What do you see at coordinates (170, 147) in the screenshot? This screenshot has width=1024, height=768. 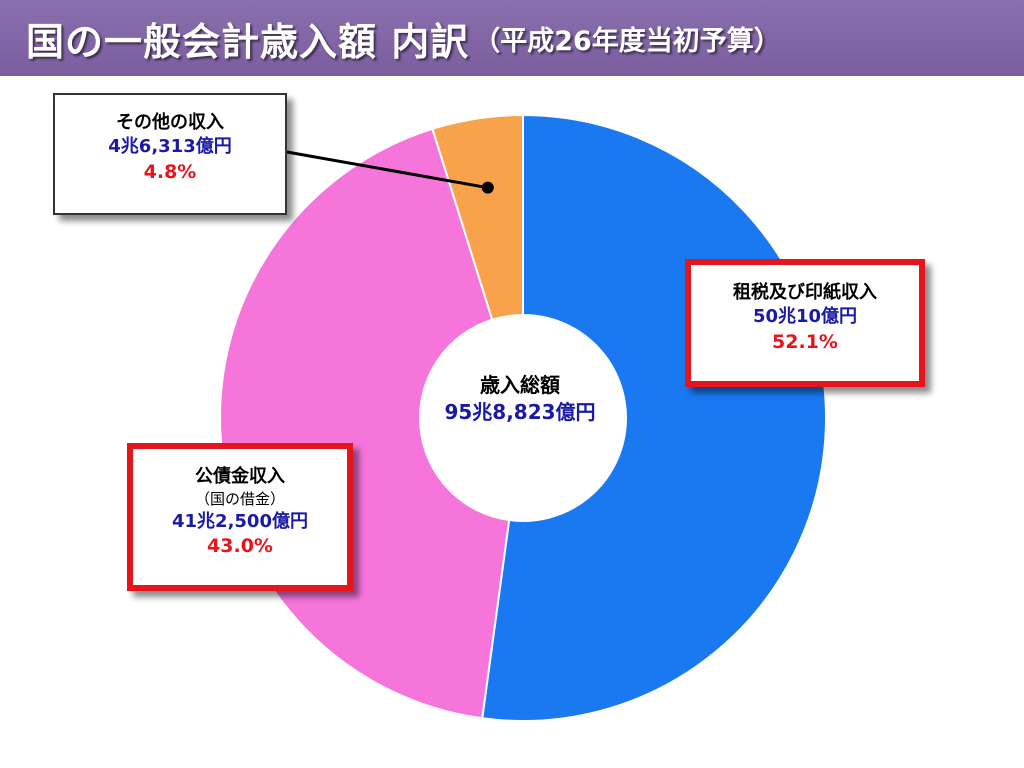 I see `callout-other-value: 4兆6,313億円` at bounding box center [170, 147].